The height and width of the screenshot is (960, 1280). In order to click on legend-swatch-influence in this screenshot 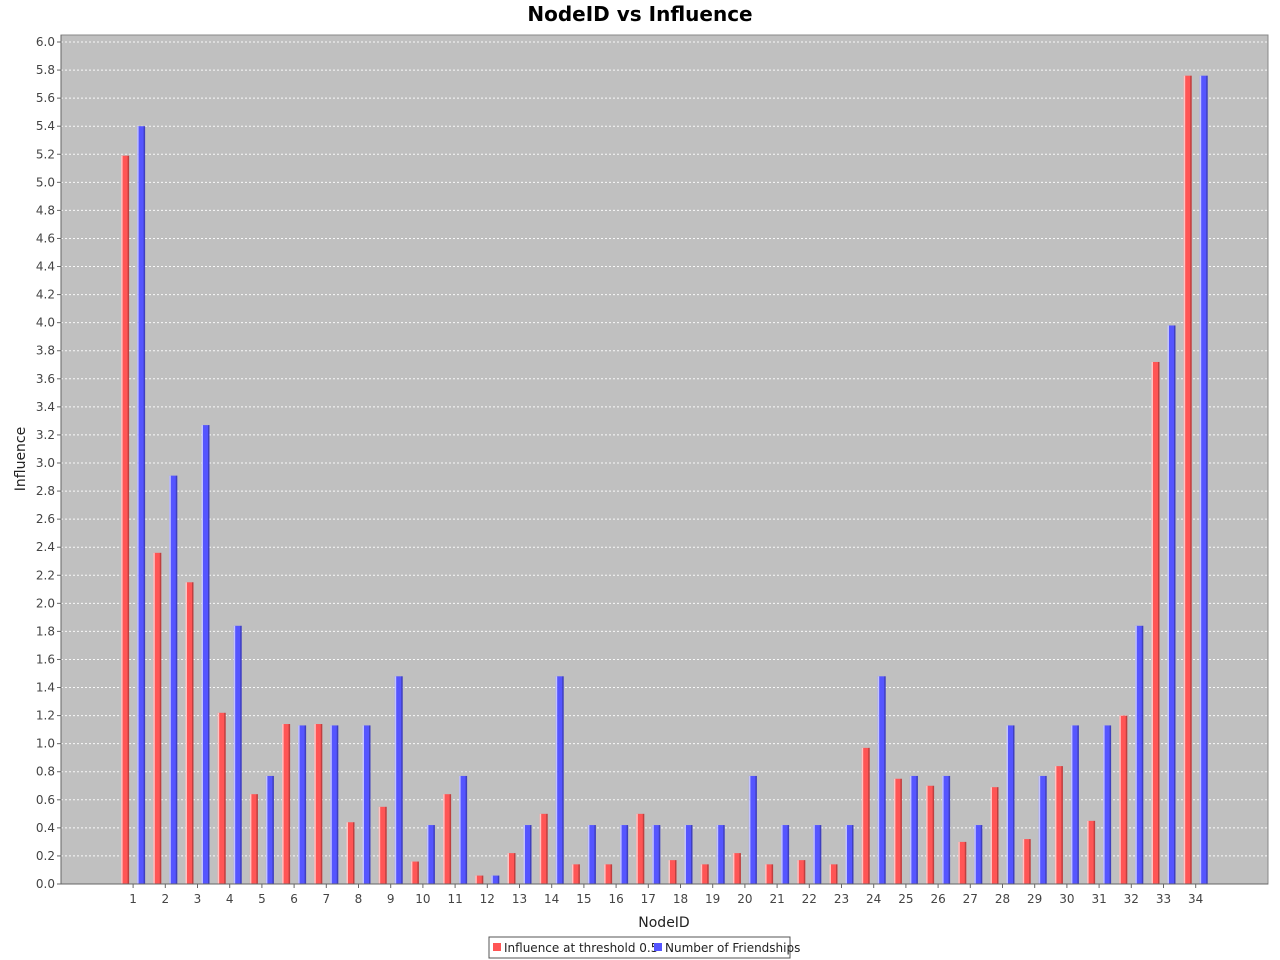, I will do `click(497, 947)`.